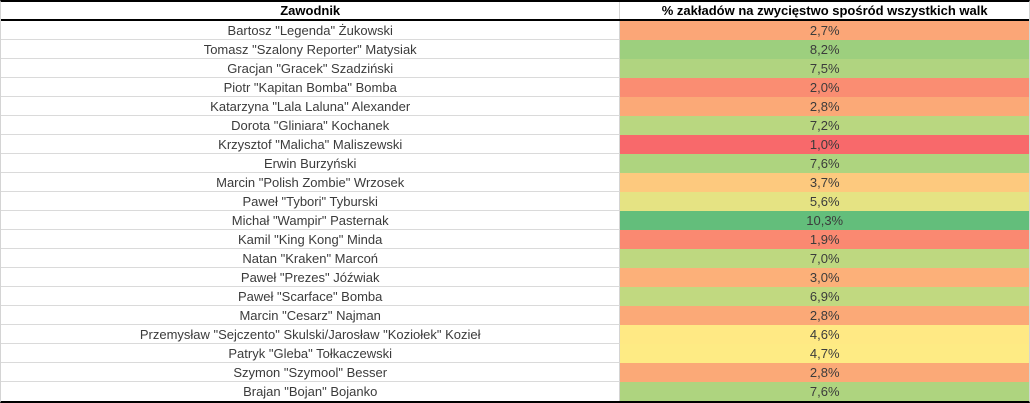 The image size is (1030, 403). I want to click on table-row: Paweł "Scarface" Bomba 6,9%, so click(515, 296).